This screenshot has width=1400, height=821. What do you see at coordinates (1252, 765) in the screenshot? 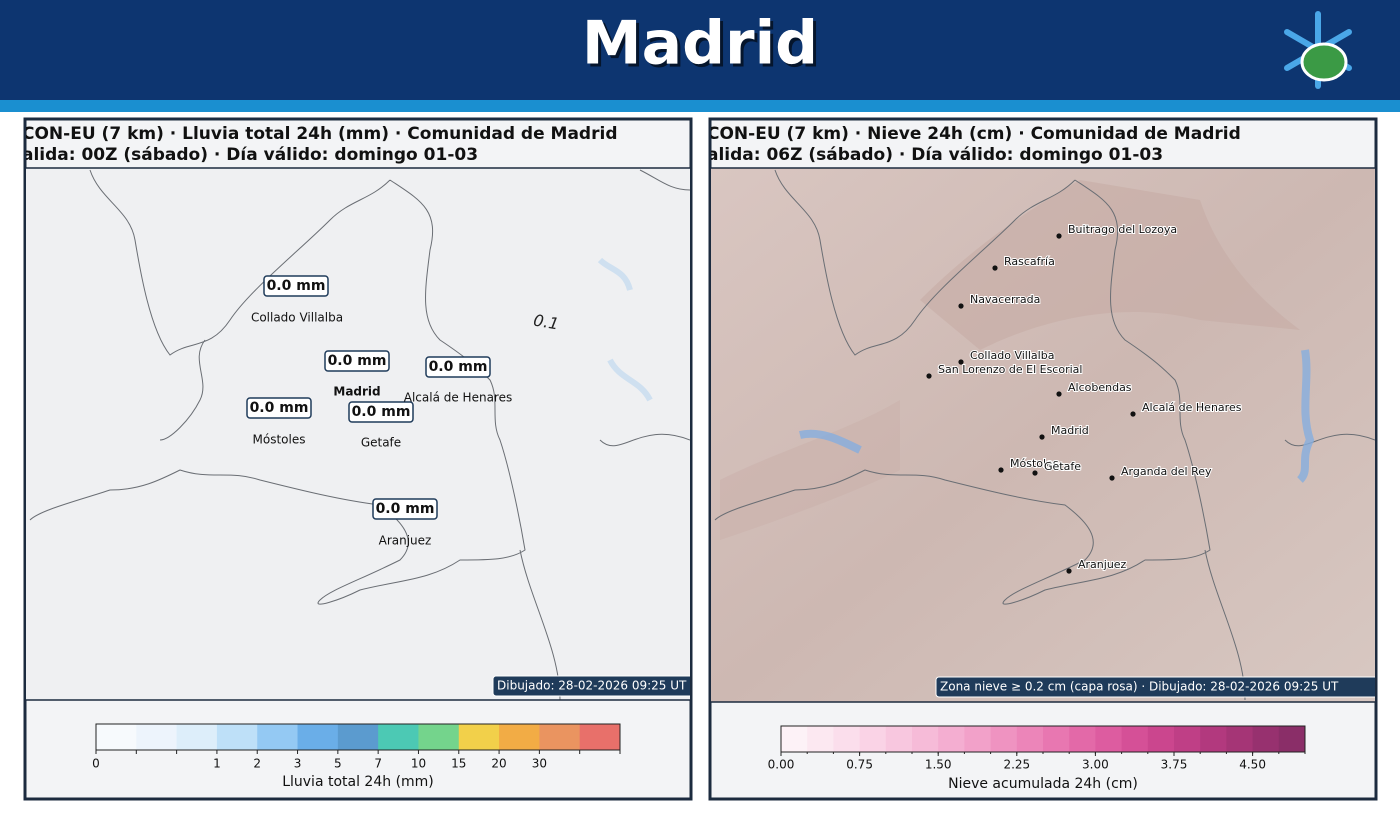
I see `tick-label: 4.50` at bounding box center [1252, 765].